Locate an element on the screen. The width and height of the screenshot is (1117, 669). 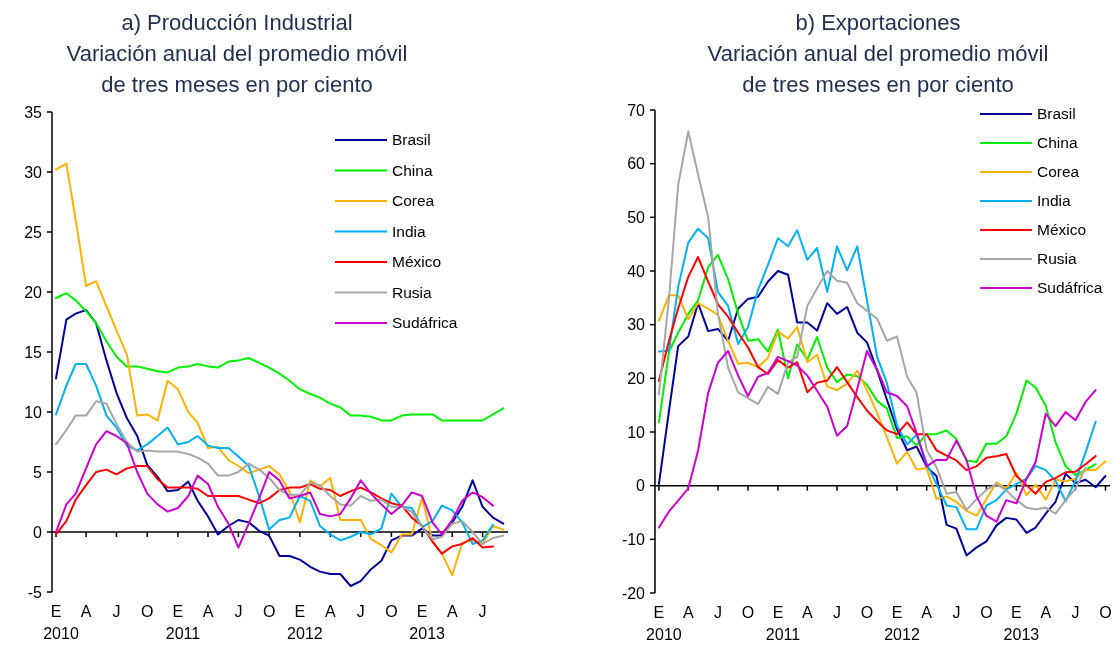
y-tick-label: 60 is located at coordinates (636, 164).